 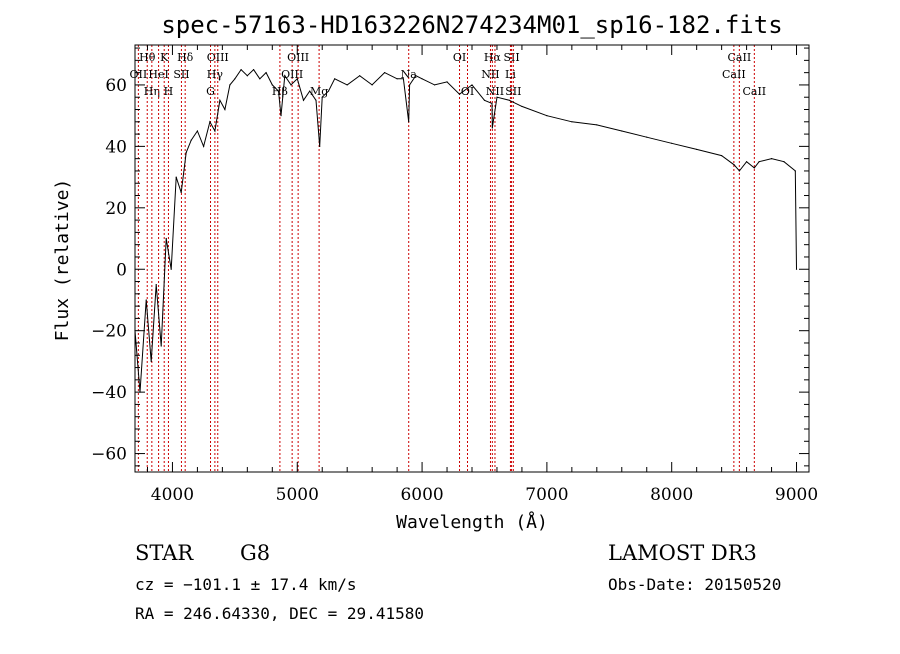 I want to click on spectral-line-label: Hη, so click(x=152, y=91).